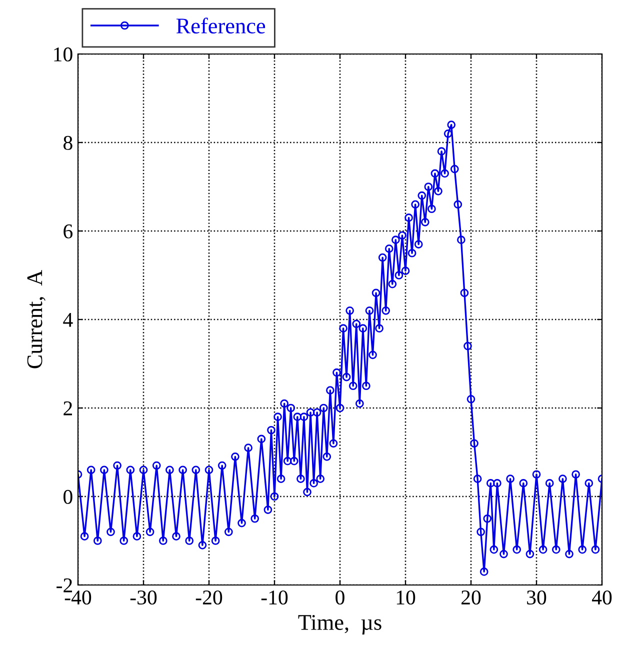 This screenshot has height=656, width=624. Describe the element at coordinates (143, 597) in the screenshot. I see `x-tick-label: -30` at that location.